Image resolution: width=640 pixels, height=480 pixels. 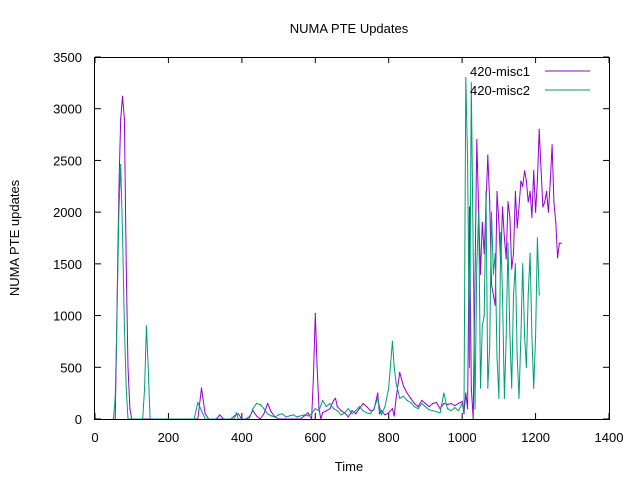 I want to click on x-tick-label: 200, so click(x=169, y=437).